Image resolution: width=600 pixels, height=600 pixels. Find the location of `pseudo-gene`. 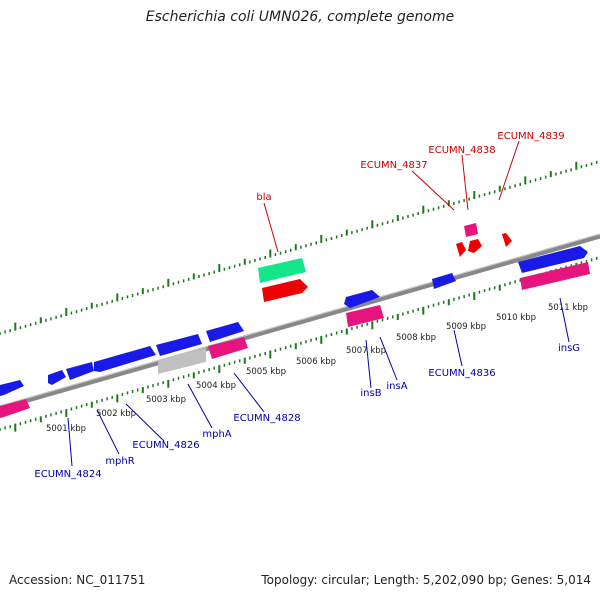

pseudo-gene is located at coordinates (182, 361).